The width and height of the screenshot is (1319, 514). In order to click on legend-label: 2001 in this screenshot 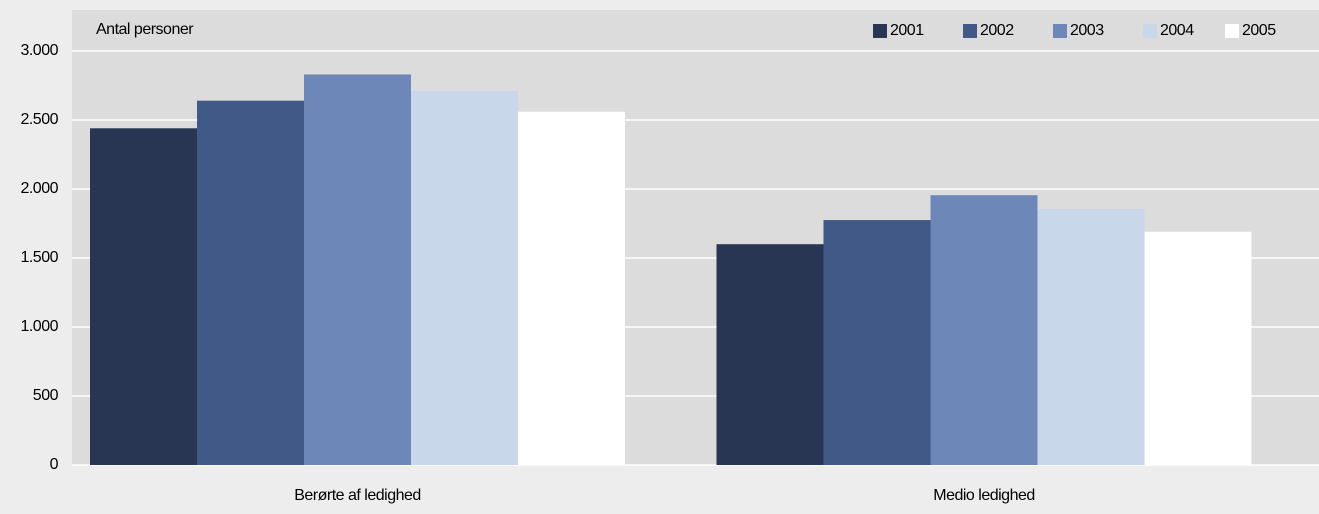, I will do `click(907, 30)`.